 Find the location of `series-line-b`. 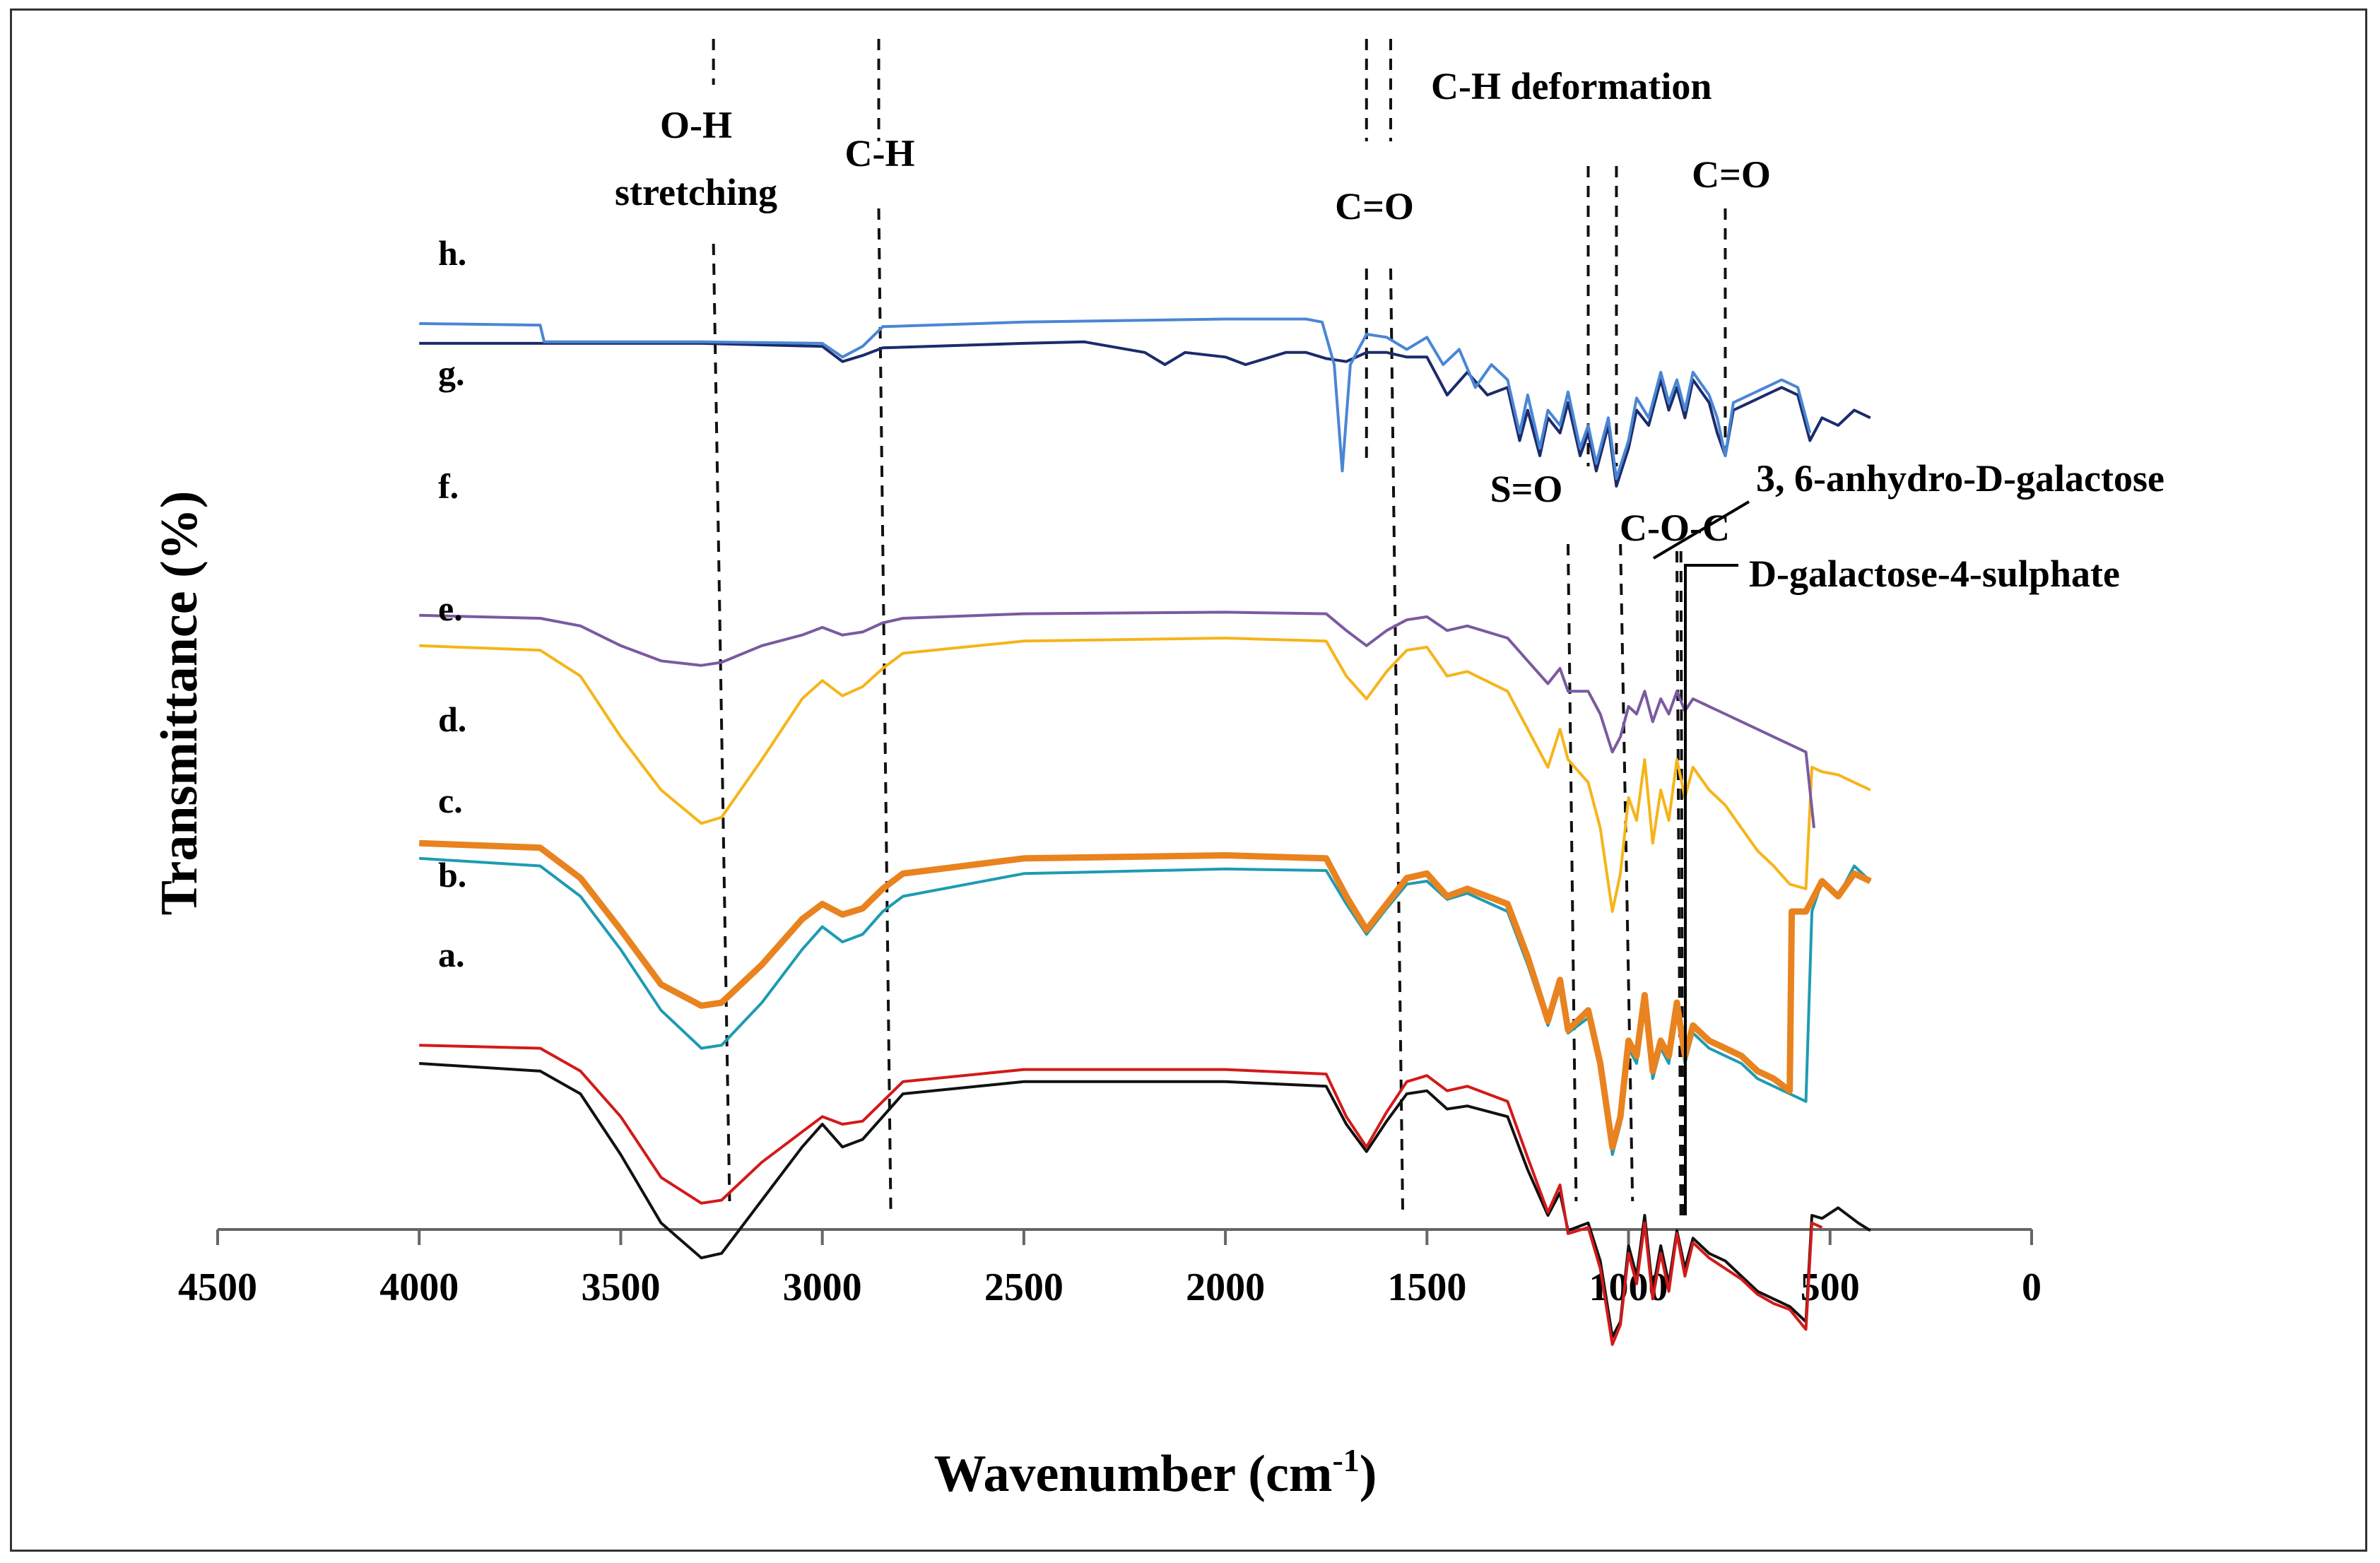

series-line-b is located at coordinates (1121, 1195).